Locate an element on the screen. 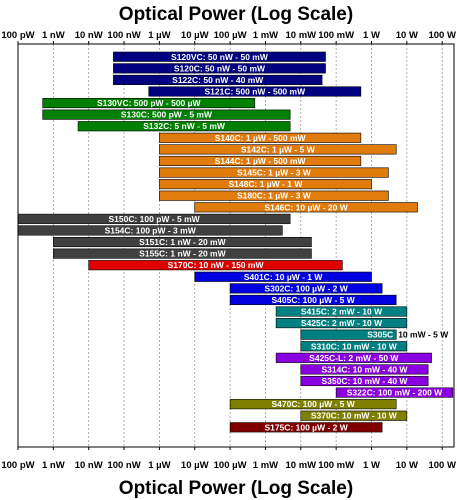 The image size is (457, 500). x-tick-label-bottom: 1 nW is located at coordinates (53, 465).